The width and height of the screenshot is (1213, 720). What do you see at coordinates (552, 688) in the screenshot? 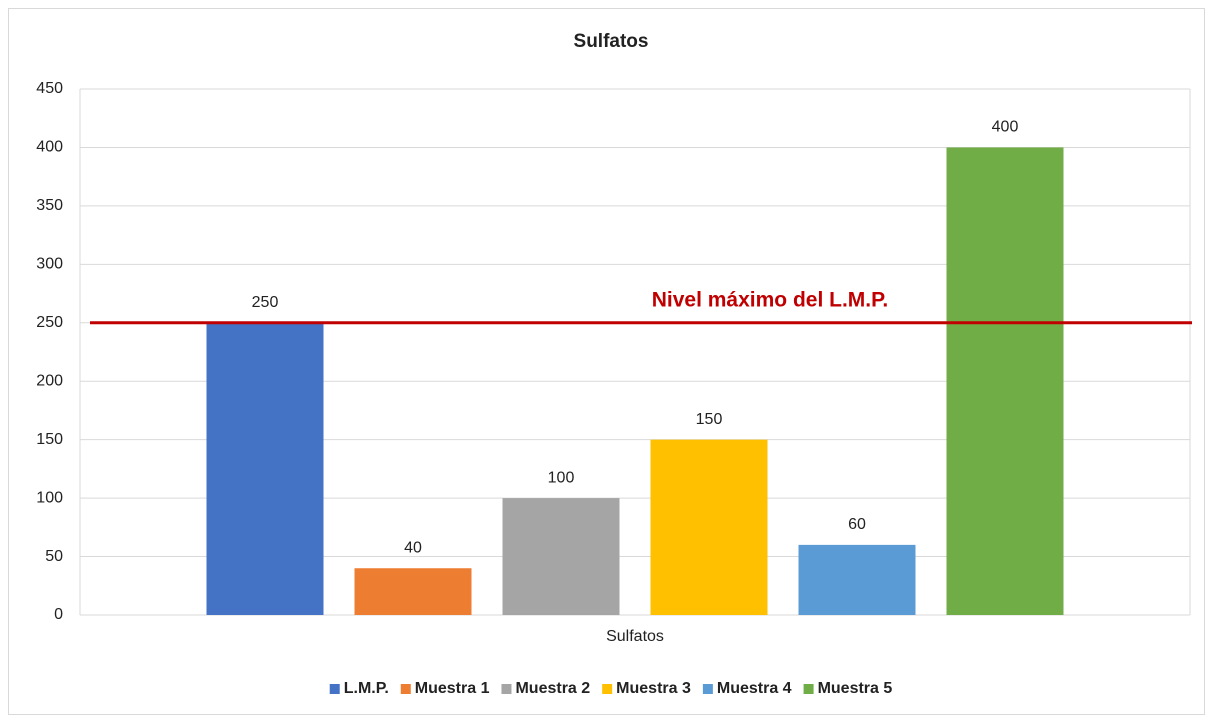
I see `legend-label: Muestra 2` at bounding box center [552, 688].